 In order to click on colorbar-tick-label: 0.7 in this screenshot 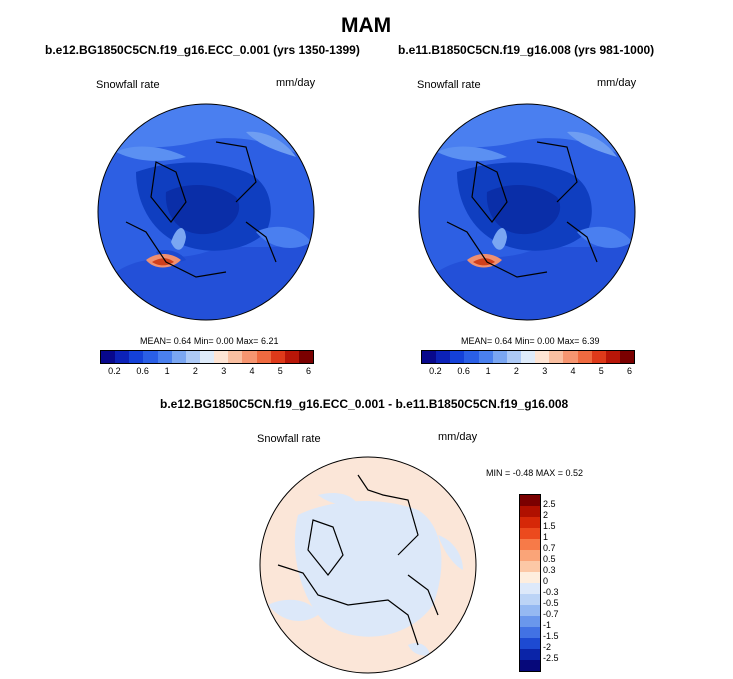, I will do `click(549, 548)`.